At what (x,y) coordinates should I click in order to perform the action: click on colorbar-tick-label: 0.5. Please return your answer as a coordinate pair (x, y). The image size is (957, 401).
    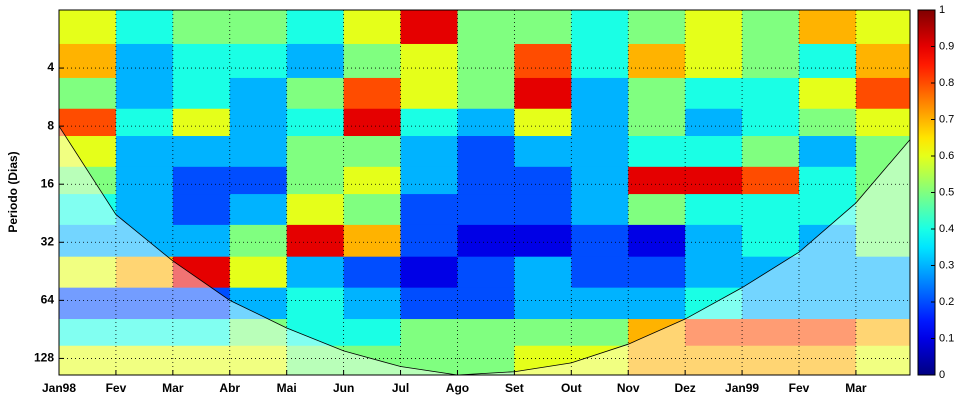
    Looking at the image, I should click on (946, 192).